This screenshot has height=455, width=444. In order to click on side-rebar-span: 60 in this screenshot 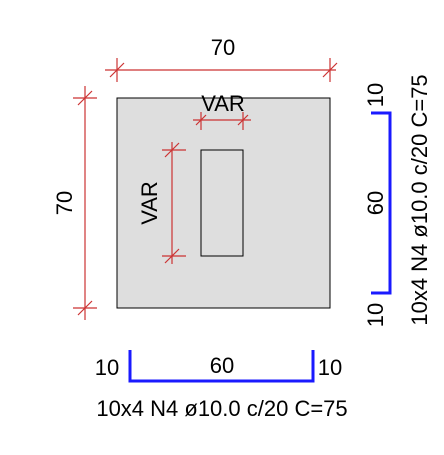, I will do `click(375, 203)`.